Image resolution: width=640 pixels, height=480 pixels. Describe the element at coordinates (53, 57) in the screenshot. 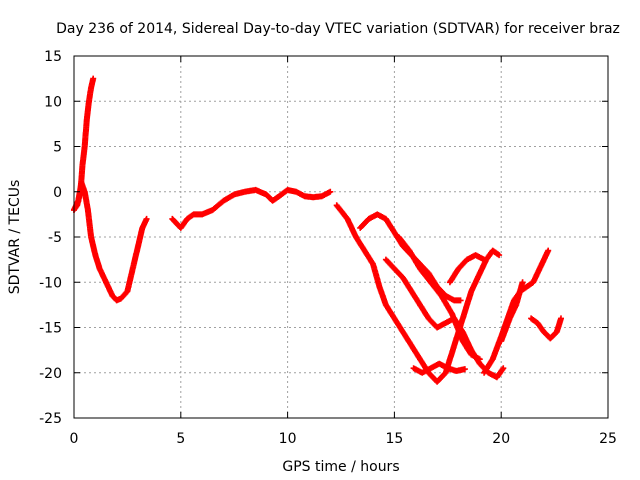

I see `y-tick-label: 15` at that location.